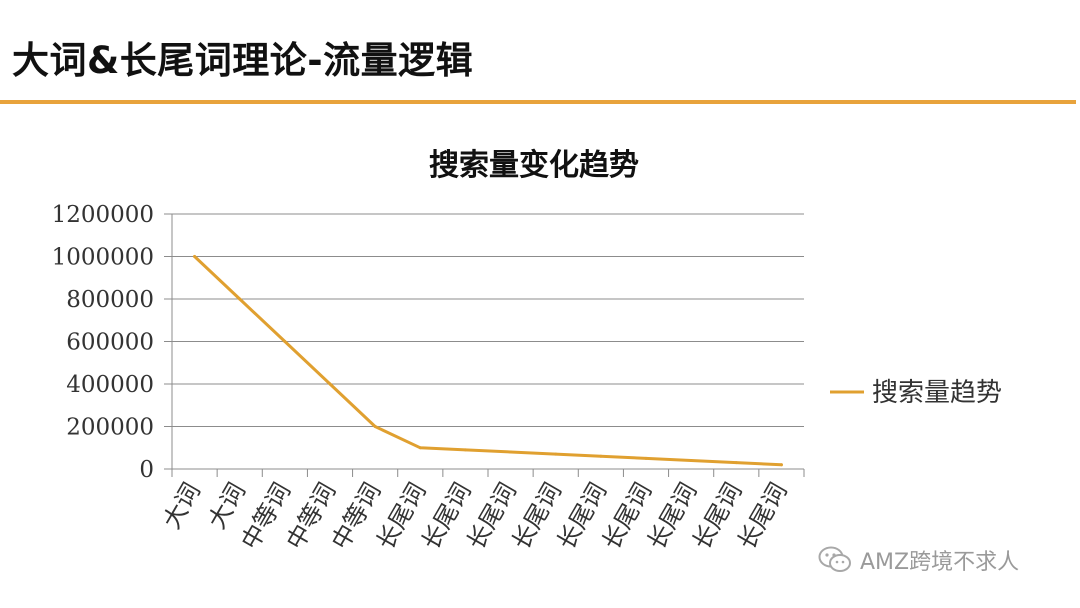  I want to click on y-tick-label: 400000, so click(110, 385).